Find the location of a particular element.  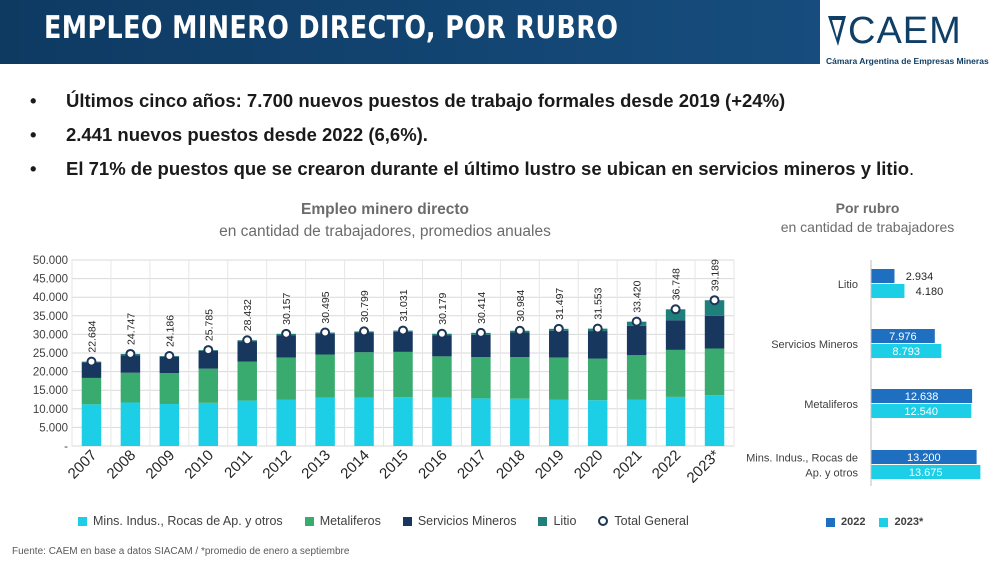

total-label: 36.748 is located at coordinates (677, 284).